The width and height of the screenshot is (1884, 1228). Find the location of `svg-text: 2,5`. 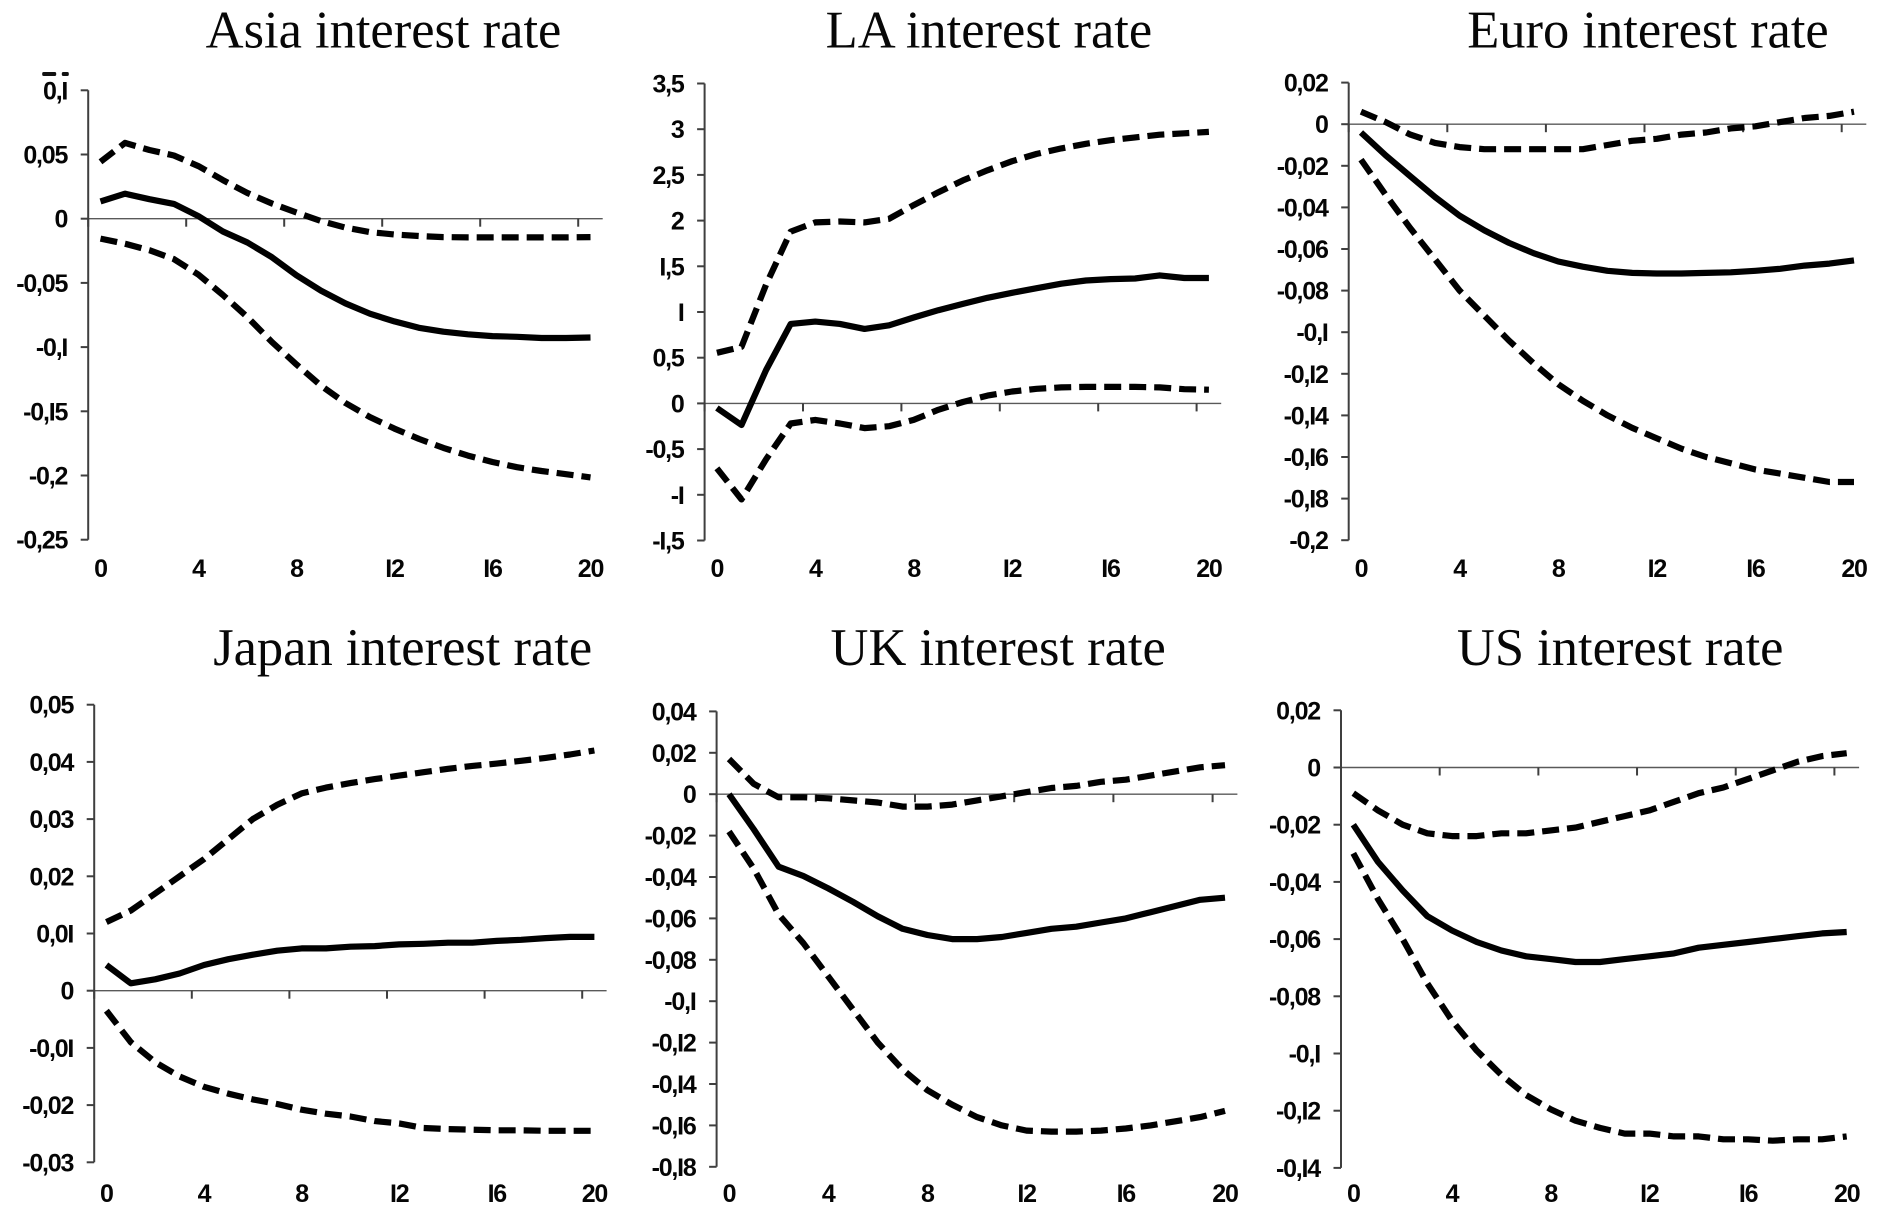

svg-text: 2,5 is located at coordinates (668, 176).